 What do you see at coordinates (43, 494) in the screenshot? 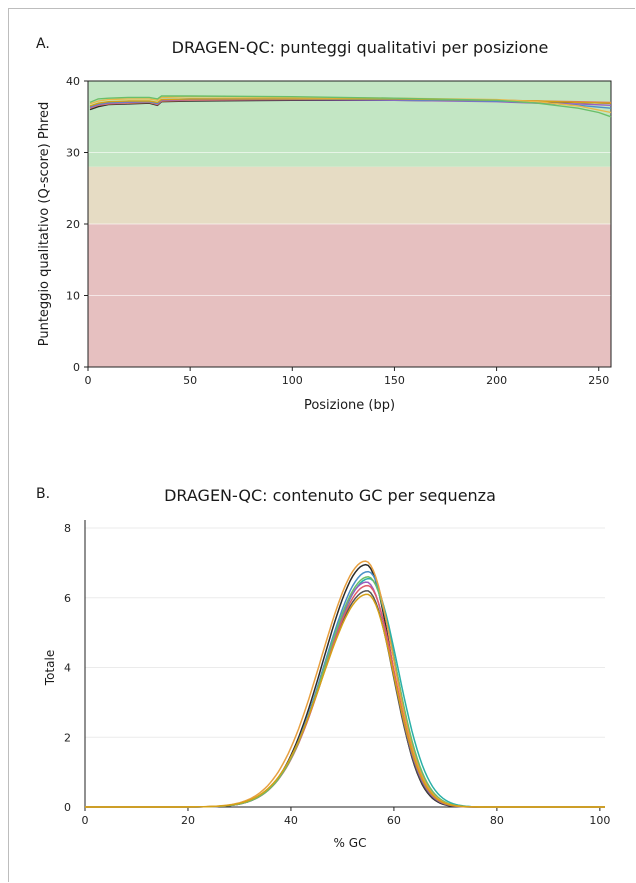
I see `panel-b-letter: B.` at bounding box center [43, 494].